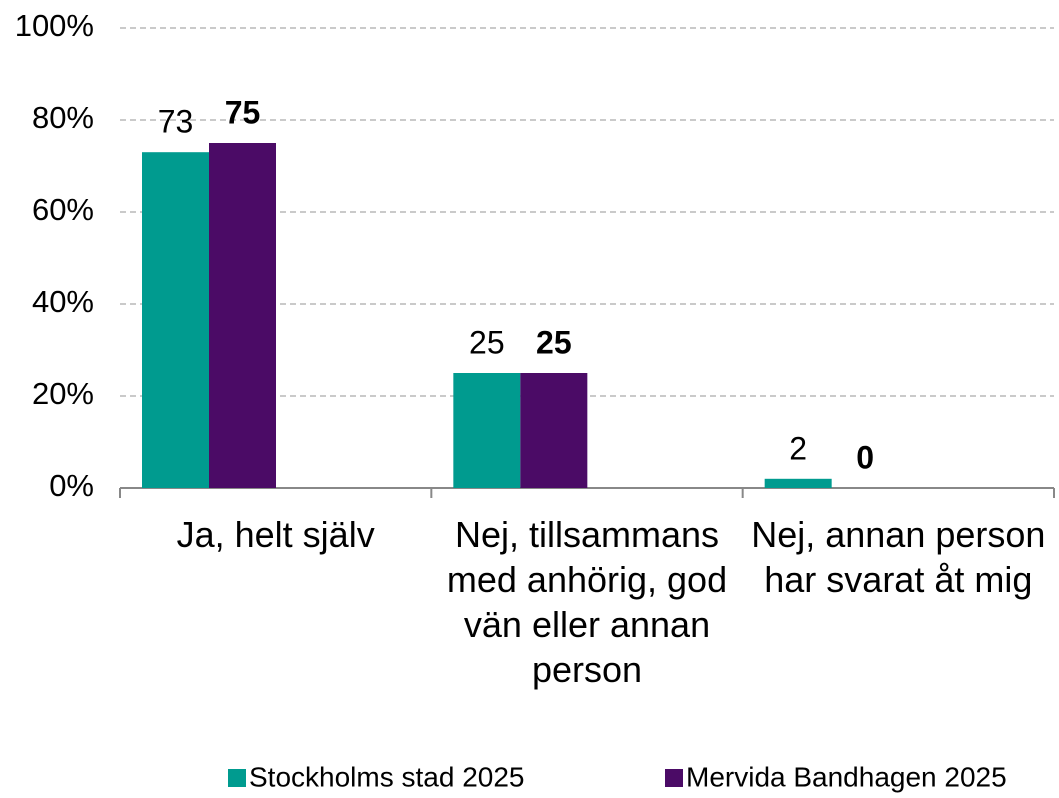  Describe the element at coordinates (275, 534) in the screenshot. I see `x-tick-label: Ja, helt själv` at that location.